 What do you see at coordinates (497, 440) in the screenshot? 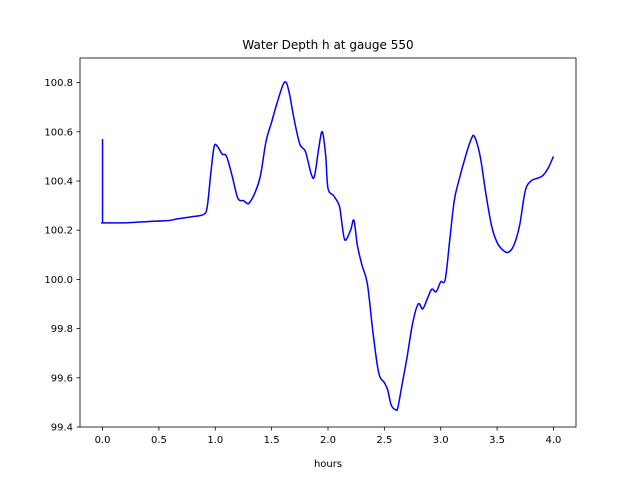
I see `x-tick-label: 3.5` at bounding box center [497, 440].